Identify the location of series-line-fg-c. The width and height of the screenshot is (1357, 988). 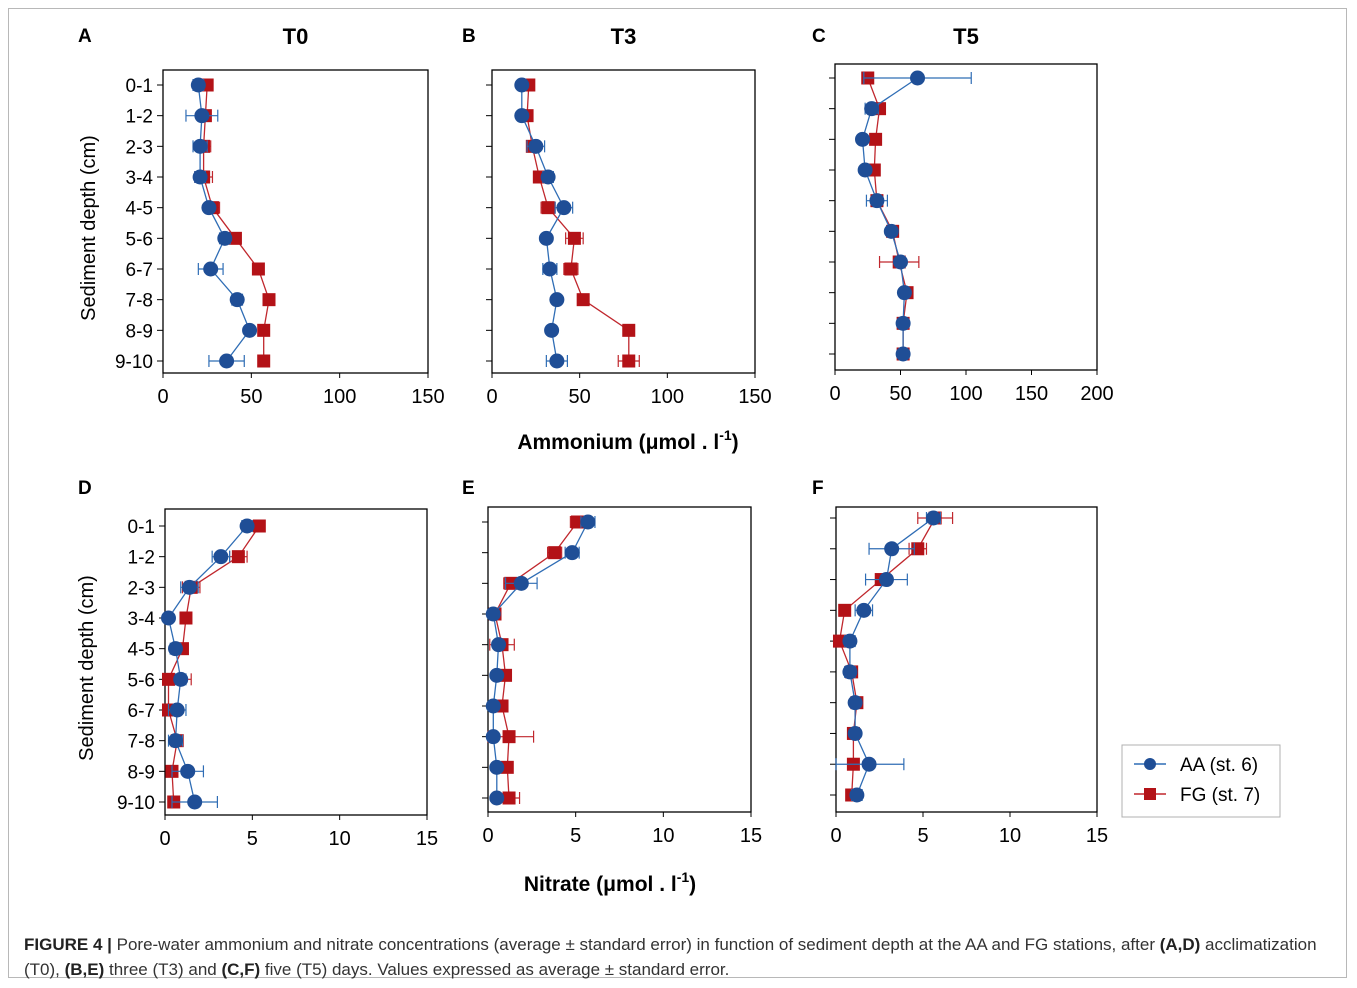
(887, 215).